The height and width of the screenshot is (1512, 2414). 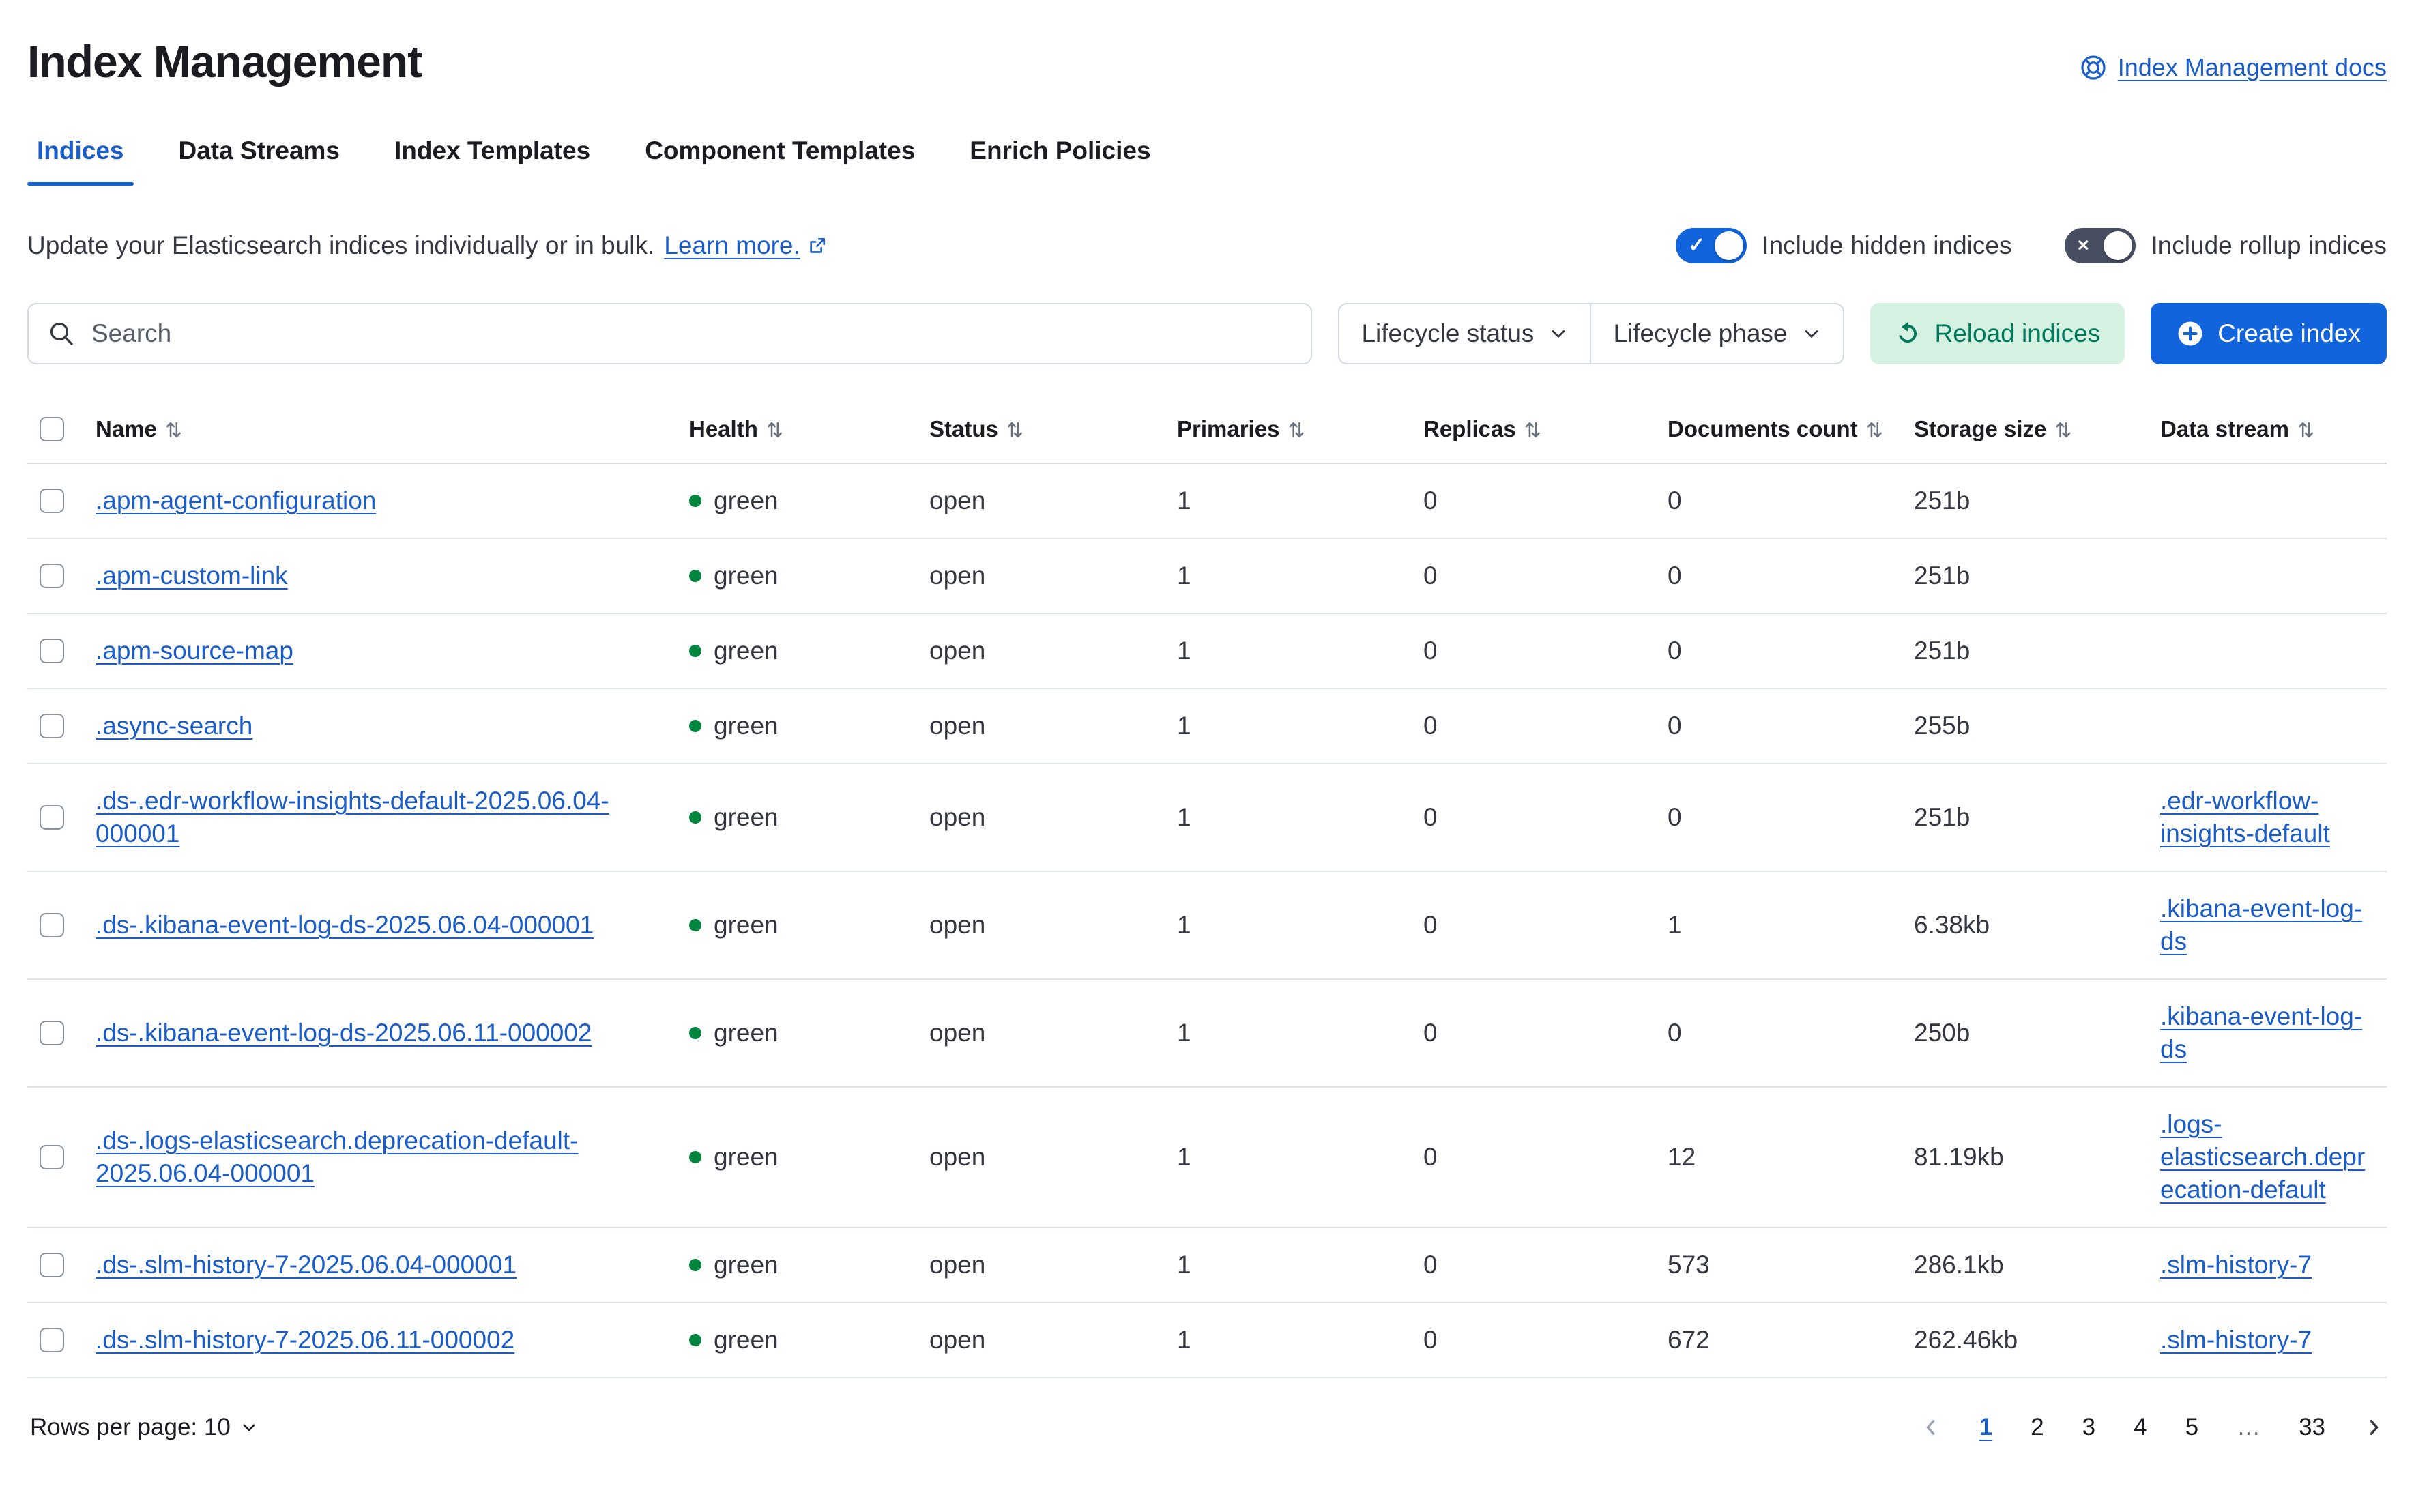 What do you see at coordinates (1986, 1427) in the screenshot?
I see `page-number-1: 1` at bounding box center [1986, 1427].